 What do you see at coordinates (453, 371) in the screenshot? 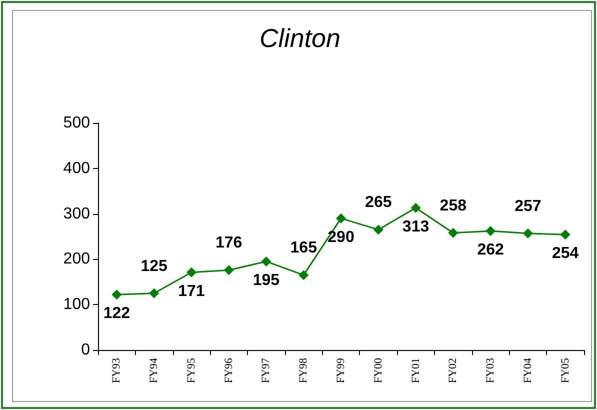
I see `x-tick-label: FY02` at bounding box center [453, 371].